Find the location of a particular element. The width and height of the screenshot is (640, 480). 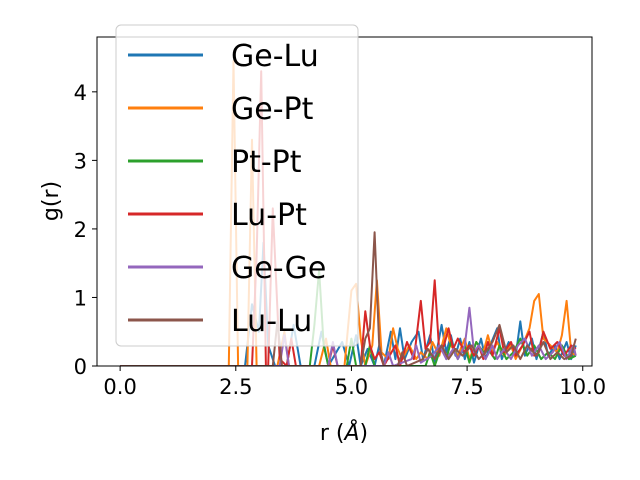

y-axis-ticks: 0 1 2 3 4 is located at coordinates (85, 230).